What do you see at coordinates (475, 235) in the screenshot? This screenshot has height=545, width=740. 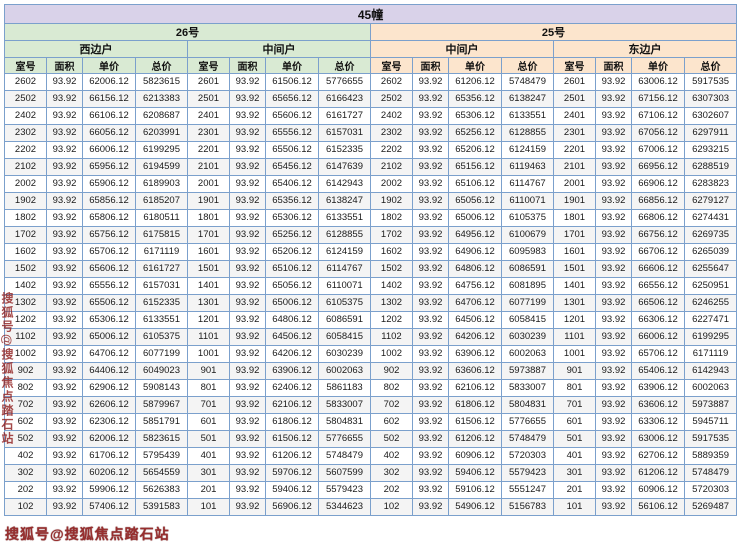 I see `cell: 64956.12` at bounding box center [475, 235].